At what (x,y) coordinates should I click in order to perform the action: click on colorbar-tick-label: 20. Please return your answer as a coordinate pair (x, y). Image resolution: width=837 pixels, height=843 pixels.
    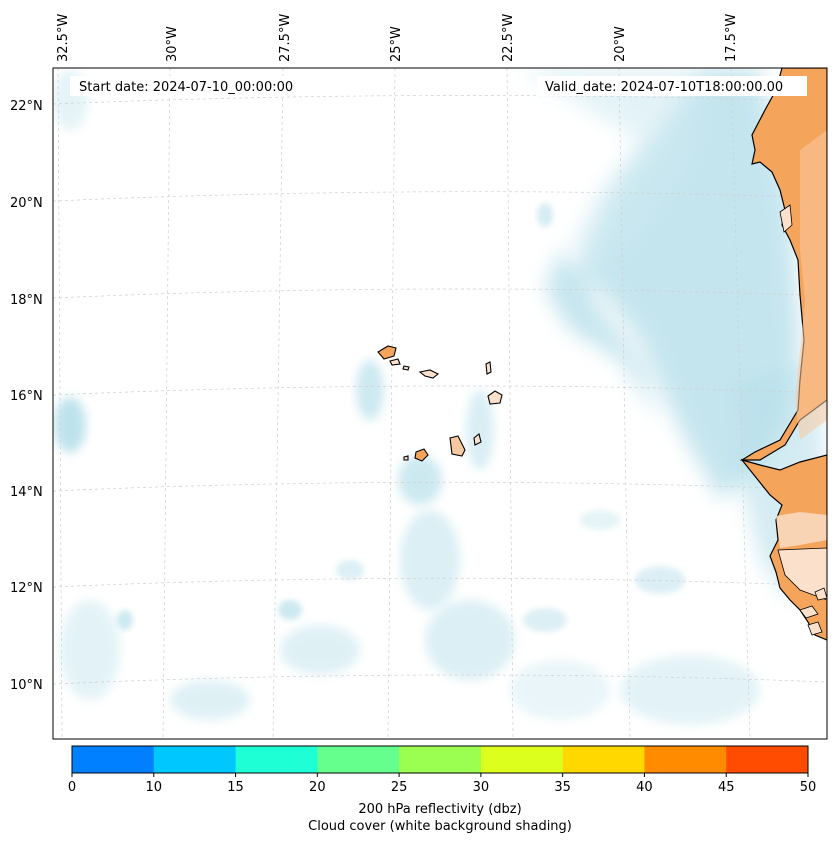
    Looking at the image, I should click on (317, 787).